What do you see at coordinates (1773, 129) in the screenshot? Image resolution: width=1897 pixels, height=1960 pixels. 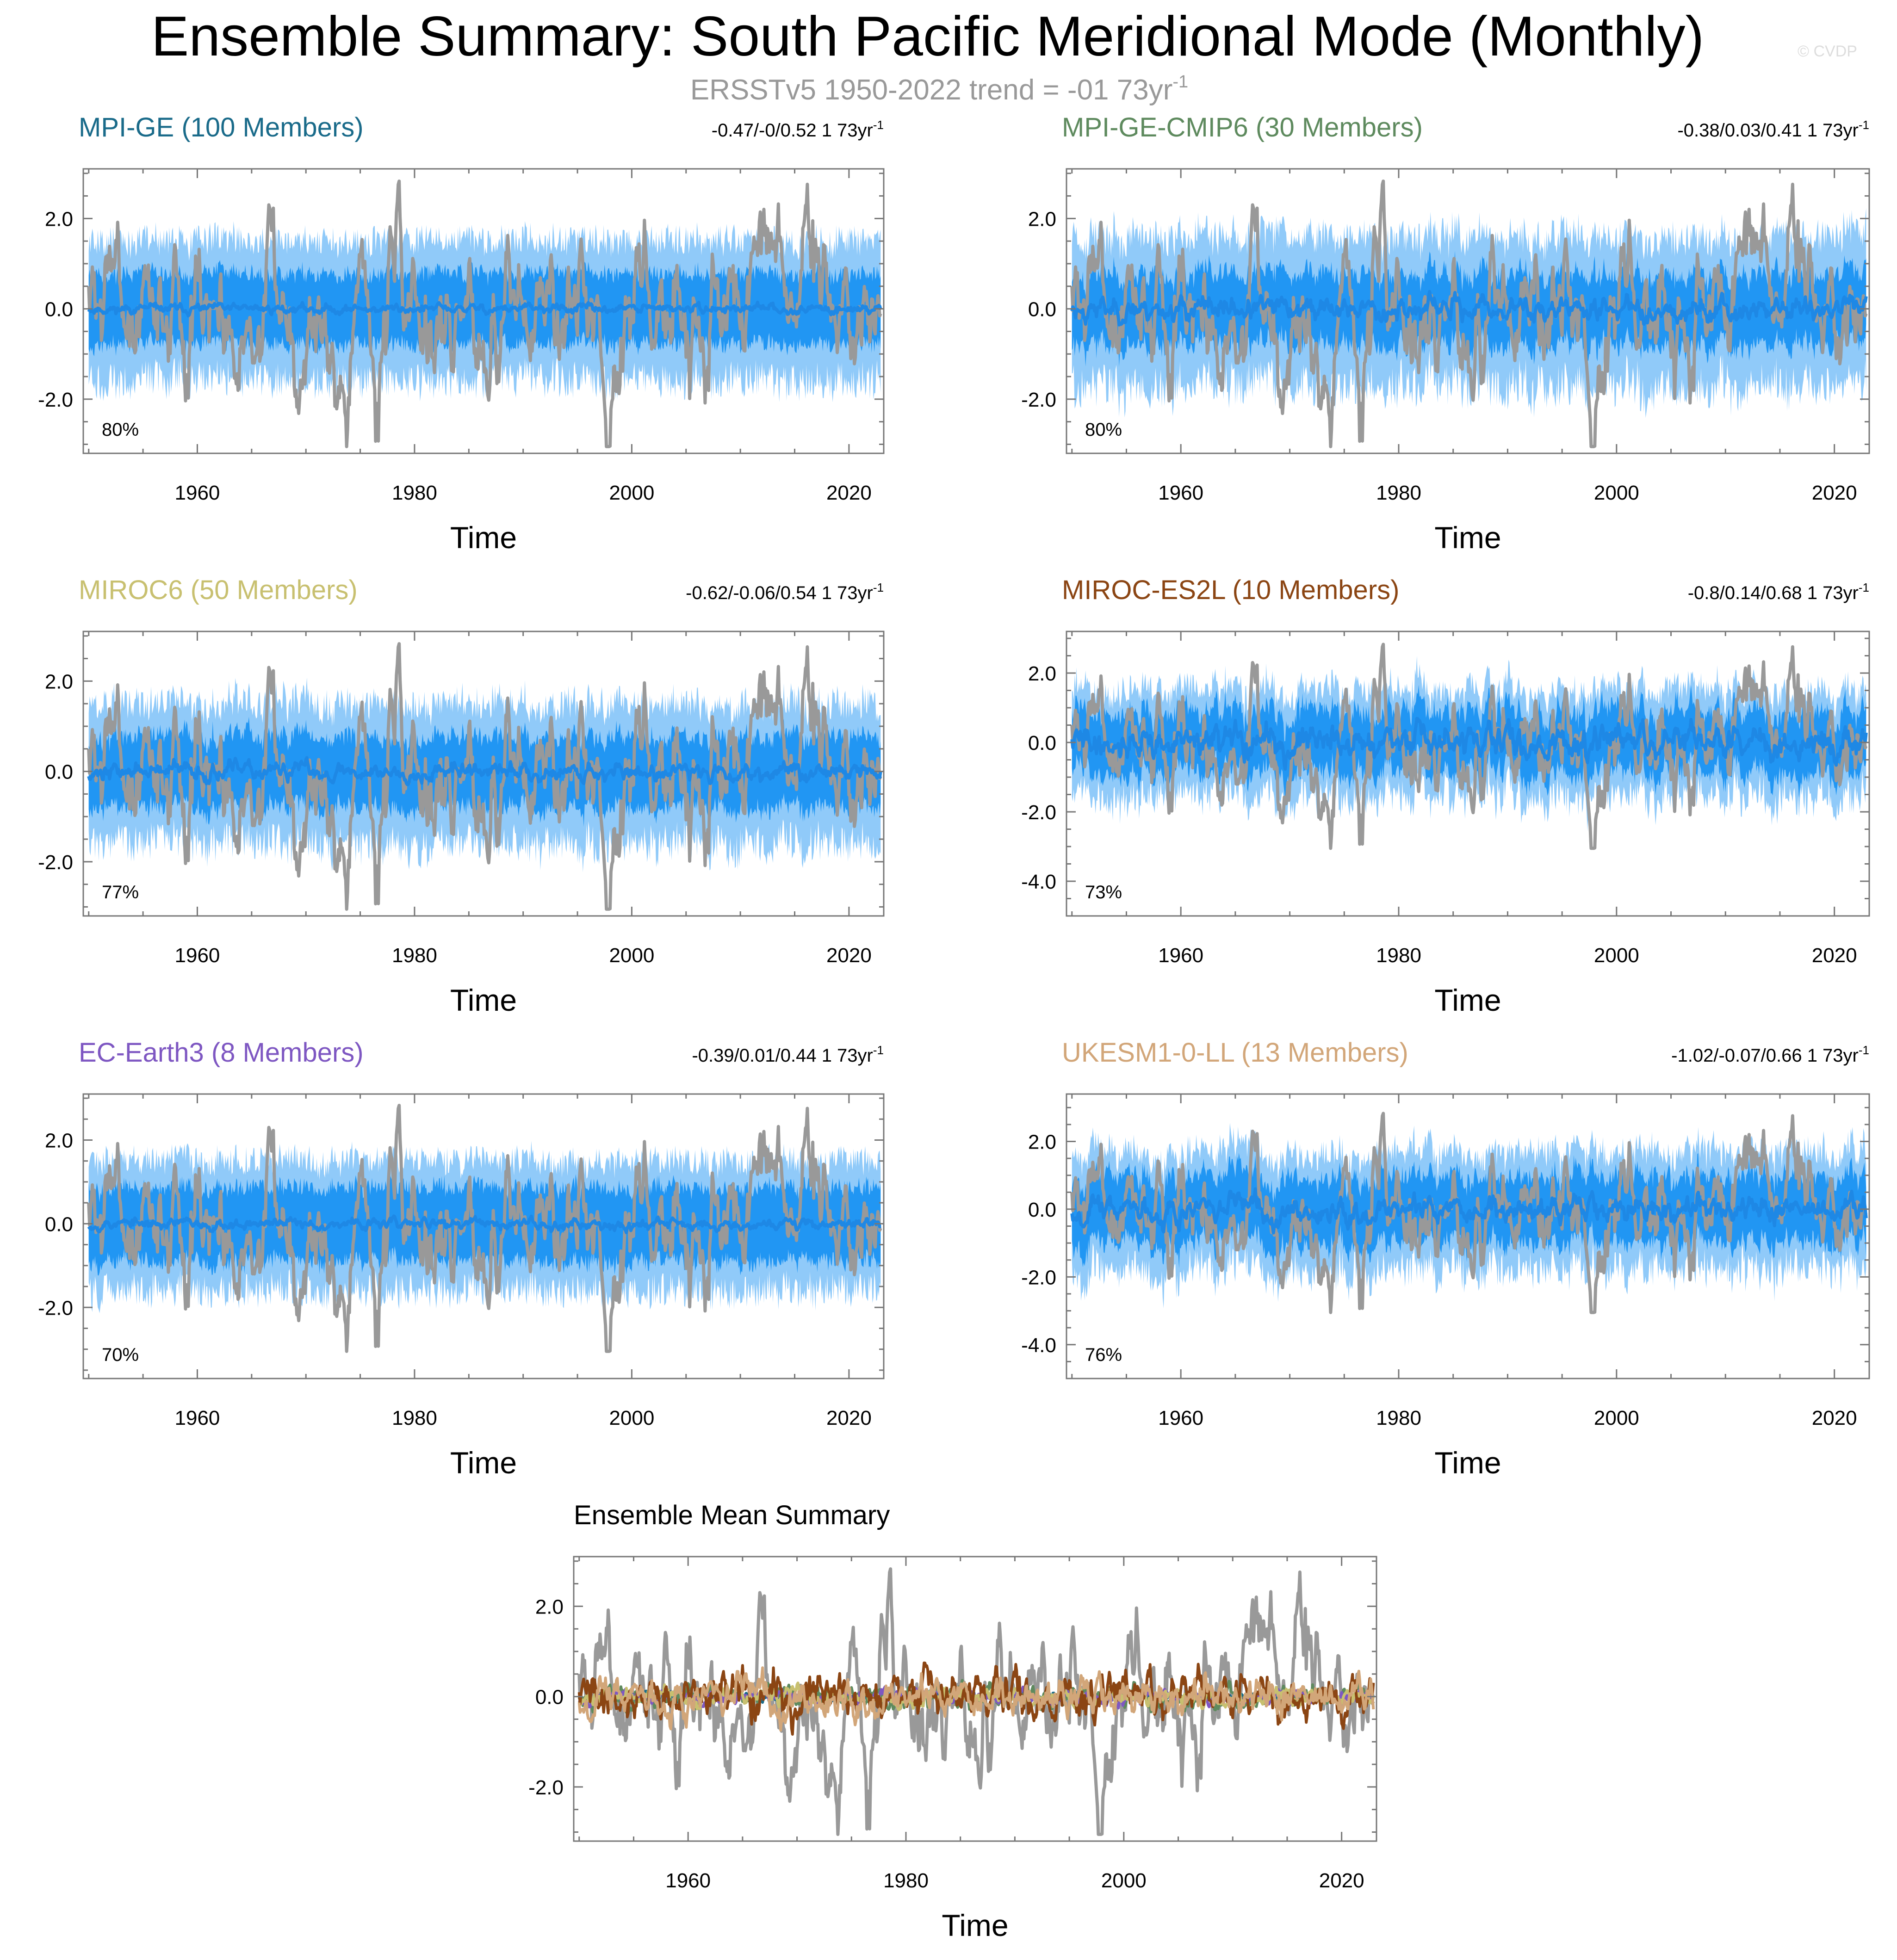 I see `trend-label: -0.38/0.03/0.41 1 73yr-1` at bounding box center [1773, 129].